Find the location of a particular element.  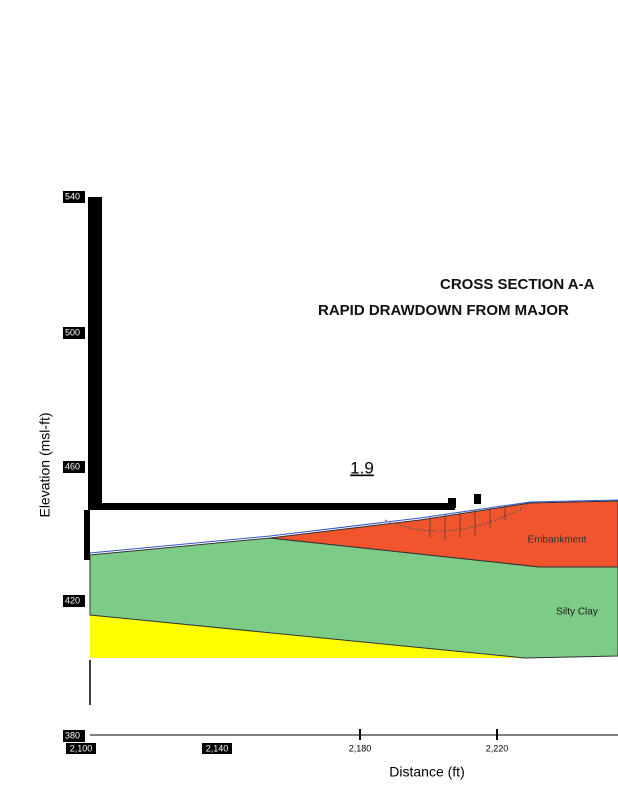

y-tick-label: 460 is located at coordinates (72, 466).